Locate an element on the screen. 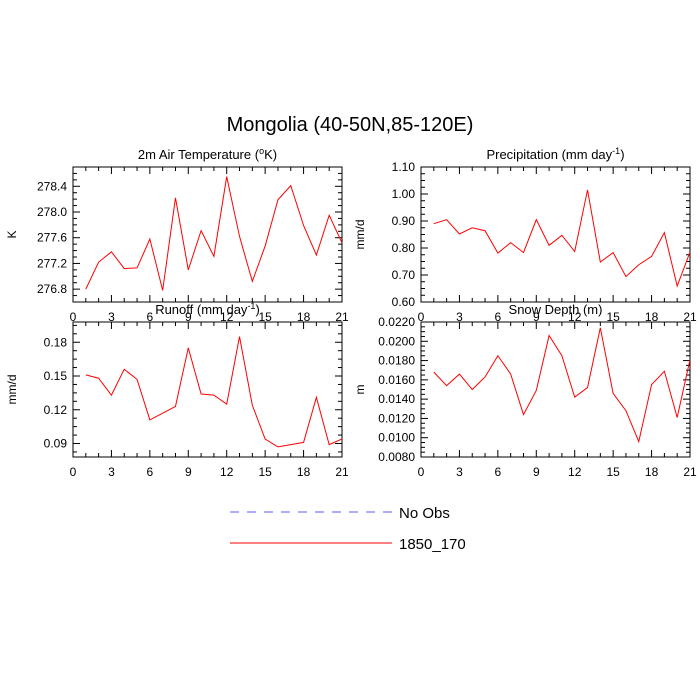  snd-x-tick-label: 3 is located at coordinates (459, 472).